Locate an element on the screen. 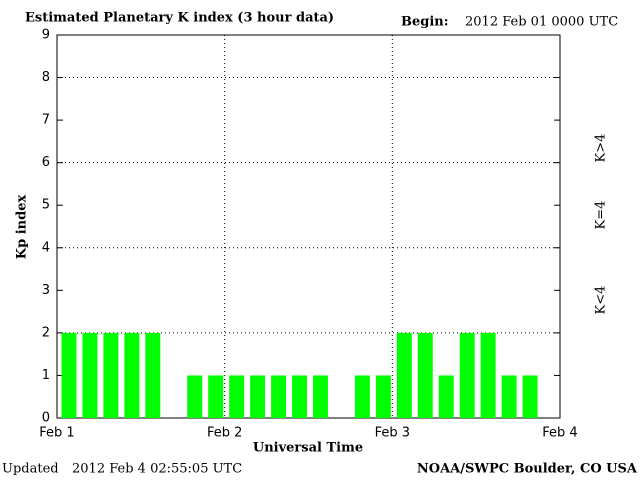 The height and width of the screenshot is (480, 640). y-tick-label: 5 is located at coordinates (46, 205).